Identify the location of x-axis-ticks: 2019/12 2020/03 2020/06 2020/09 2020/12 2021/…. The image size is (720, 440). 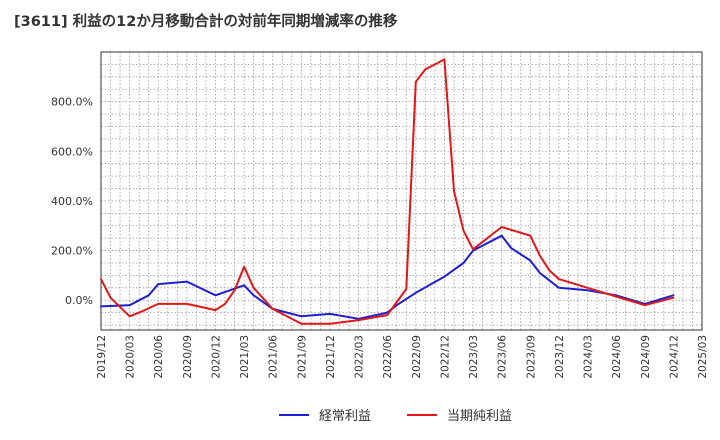
(402, 357).